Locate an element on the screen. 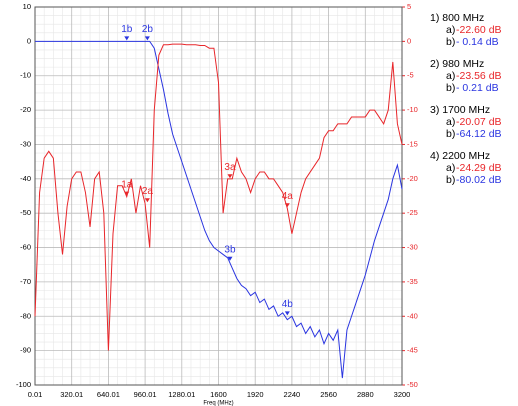 Image resolution: width=518 pixels, height=406 pixels. y2-tick-label: 5 is located at coordinates (409, 6).